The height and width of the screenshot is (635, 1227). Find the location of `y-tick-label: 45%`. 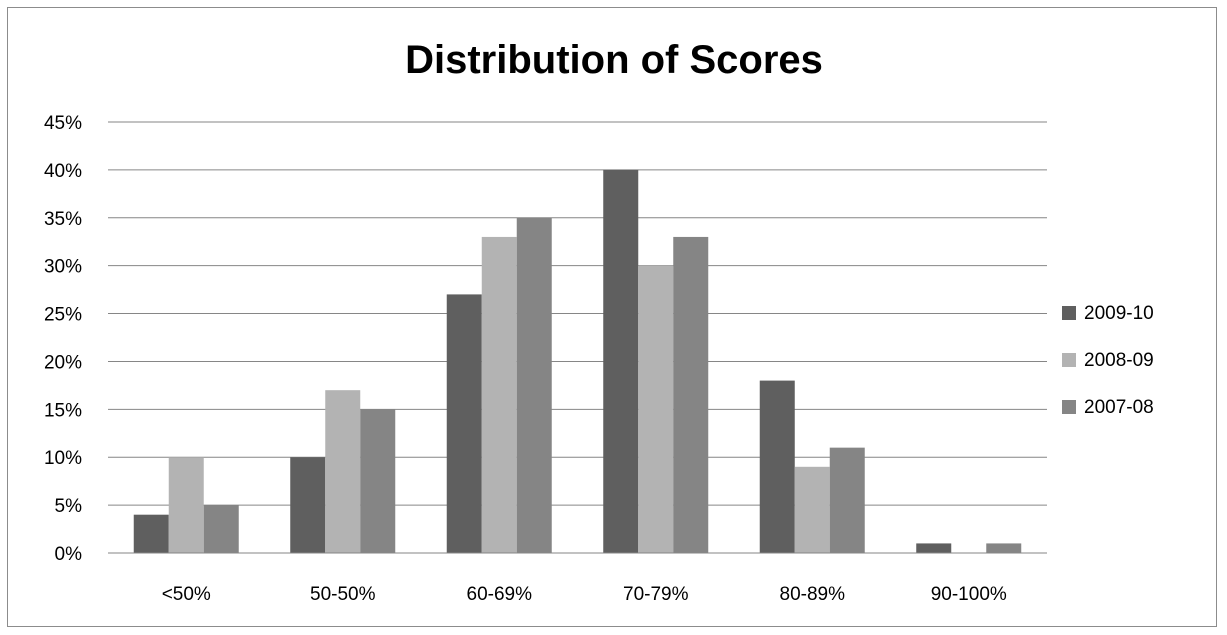

y-tick-label: 45% is located at coordinates (63, 123).